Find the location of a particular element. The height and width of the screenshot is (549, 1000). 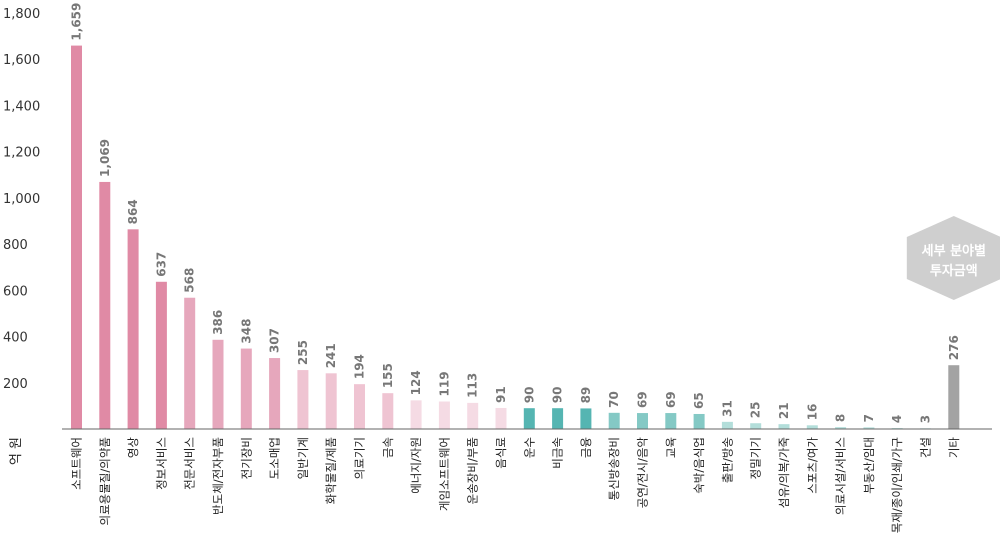

bar-value-label: 89 is located at coordinates (586, 395).